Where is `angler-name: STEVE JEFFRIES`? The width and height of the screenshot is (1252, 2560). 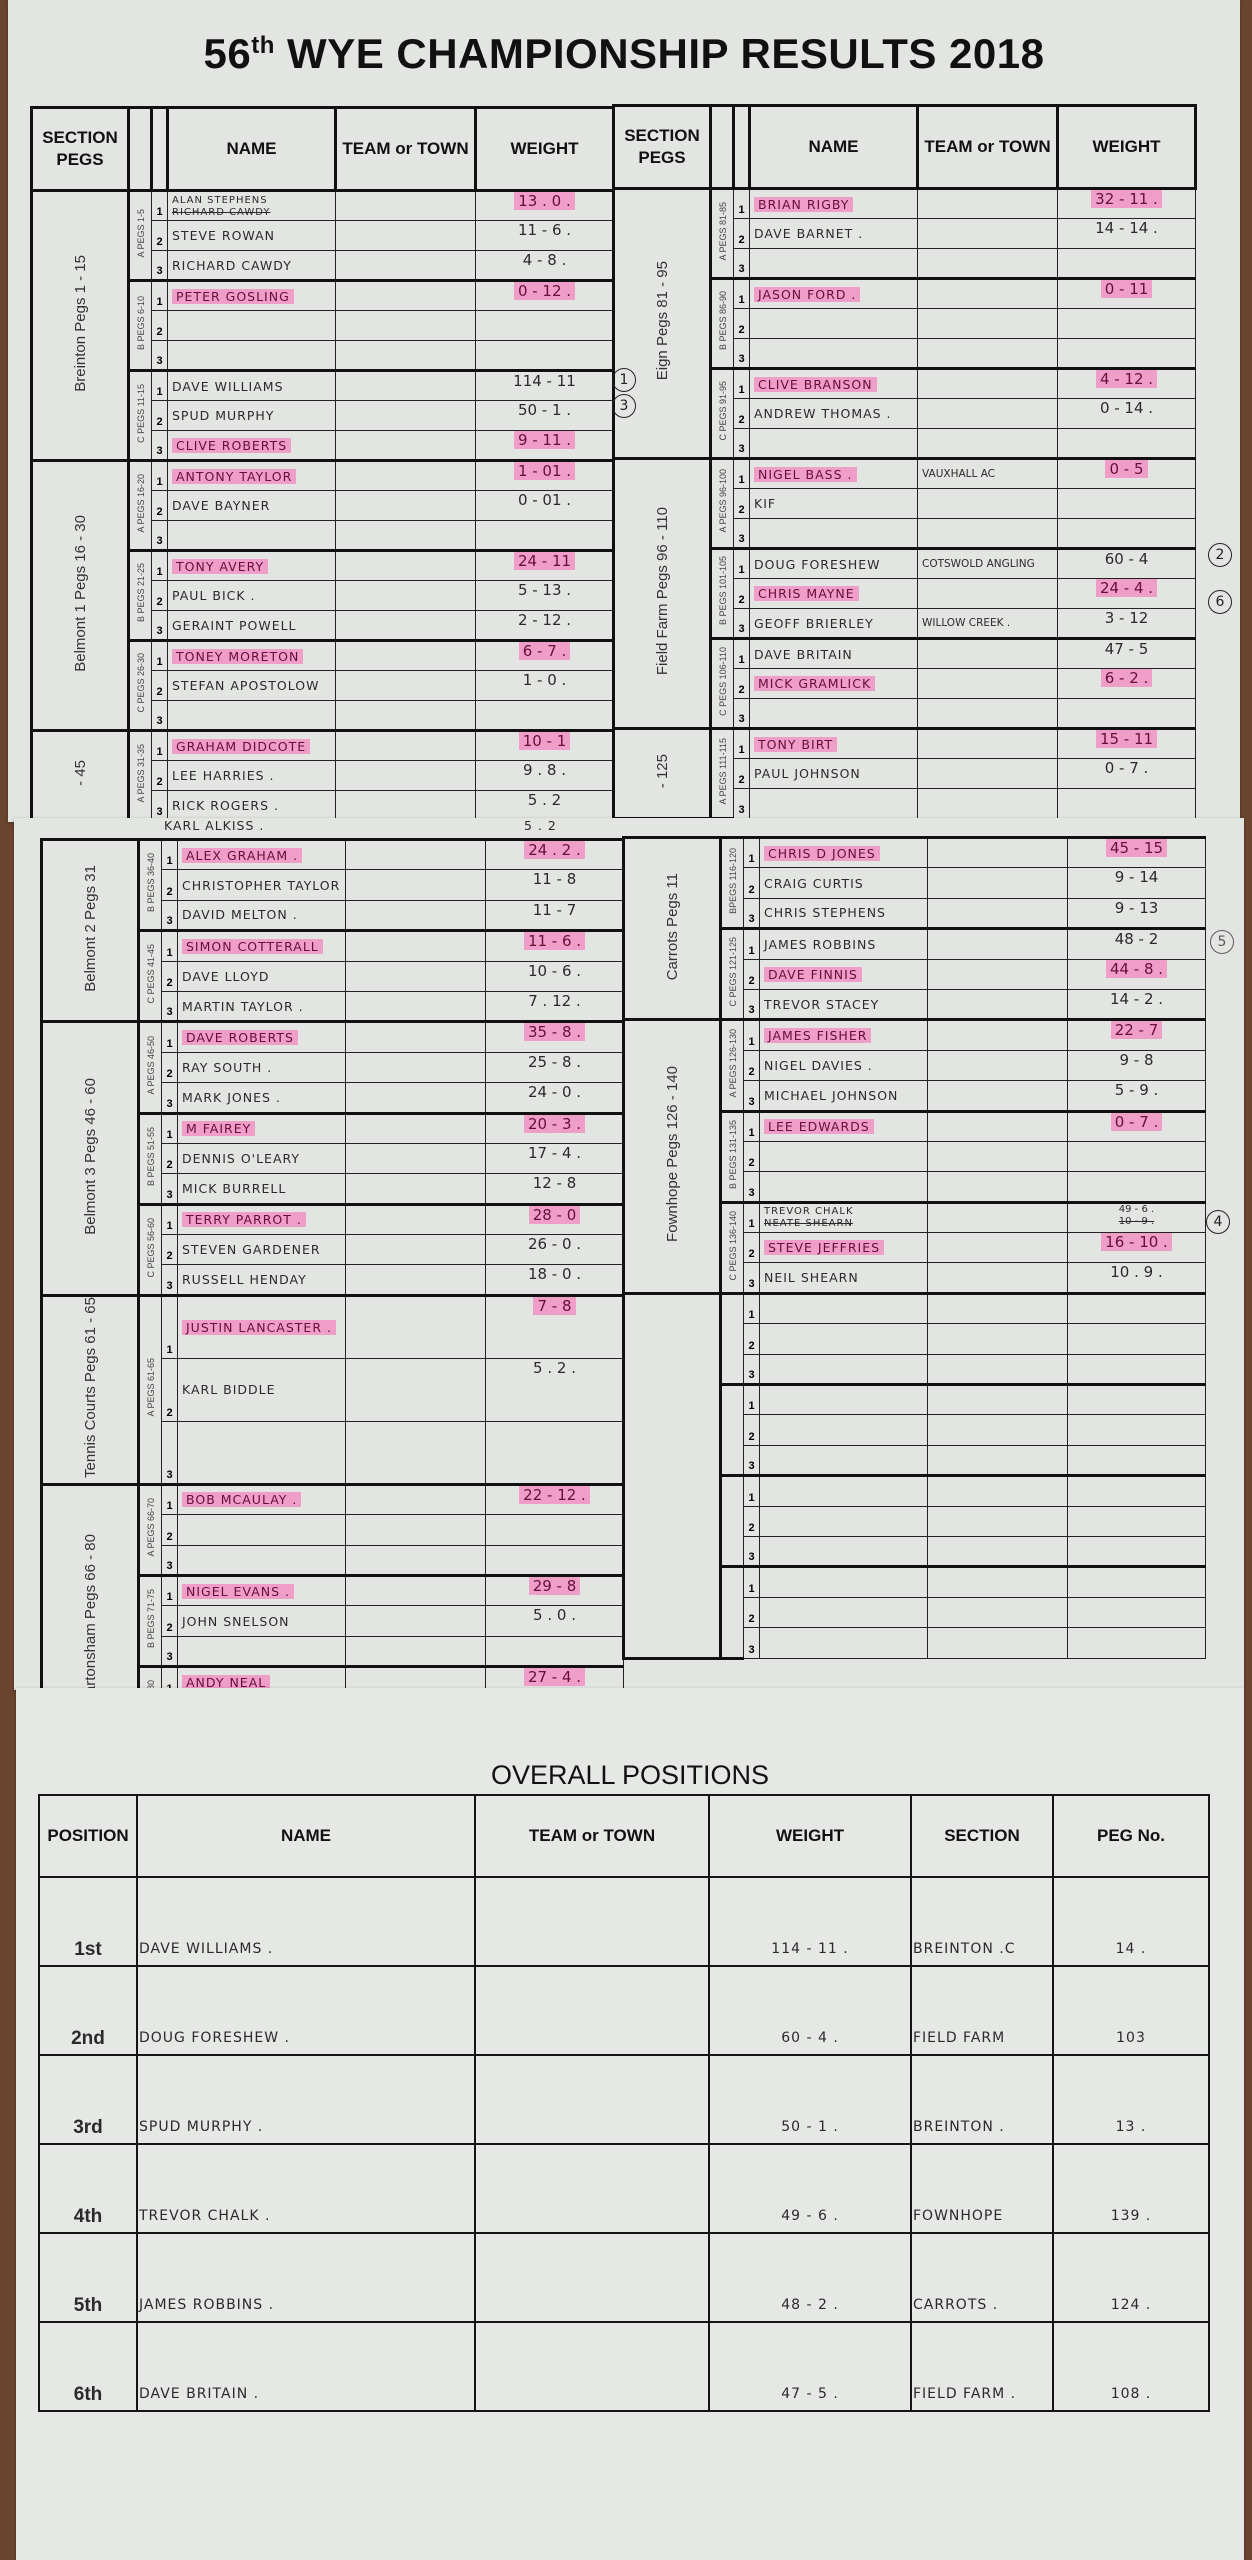
angler-name: STEVE JEFFRIES is located at coordinates (824, 1248).